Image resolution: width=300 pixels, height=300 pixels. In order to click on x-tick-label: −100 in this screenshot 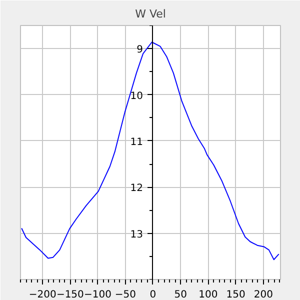, I will do `click(98, 295)`.